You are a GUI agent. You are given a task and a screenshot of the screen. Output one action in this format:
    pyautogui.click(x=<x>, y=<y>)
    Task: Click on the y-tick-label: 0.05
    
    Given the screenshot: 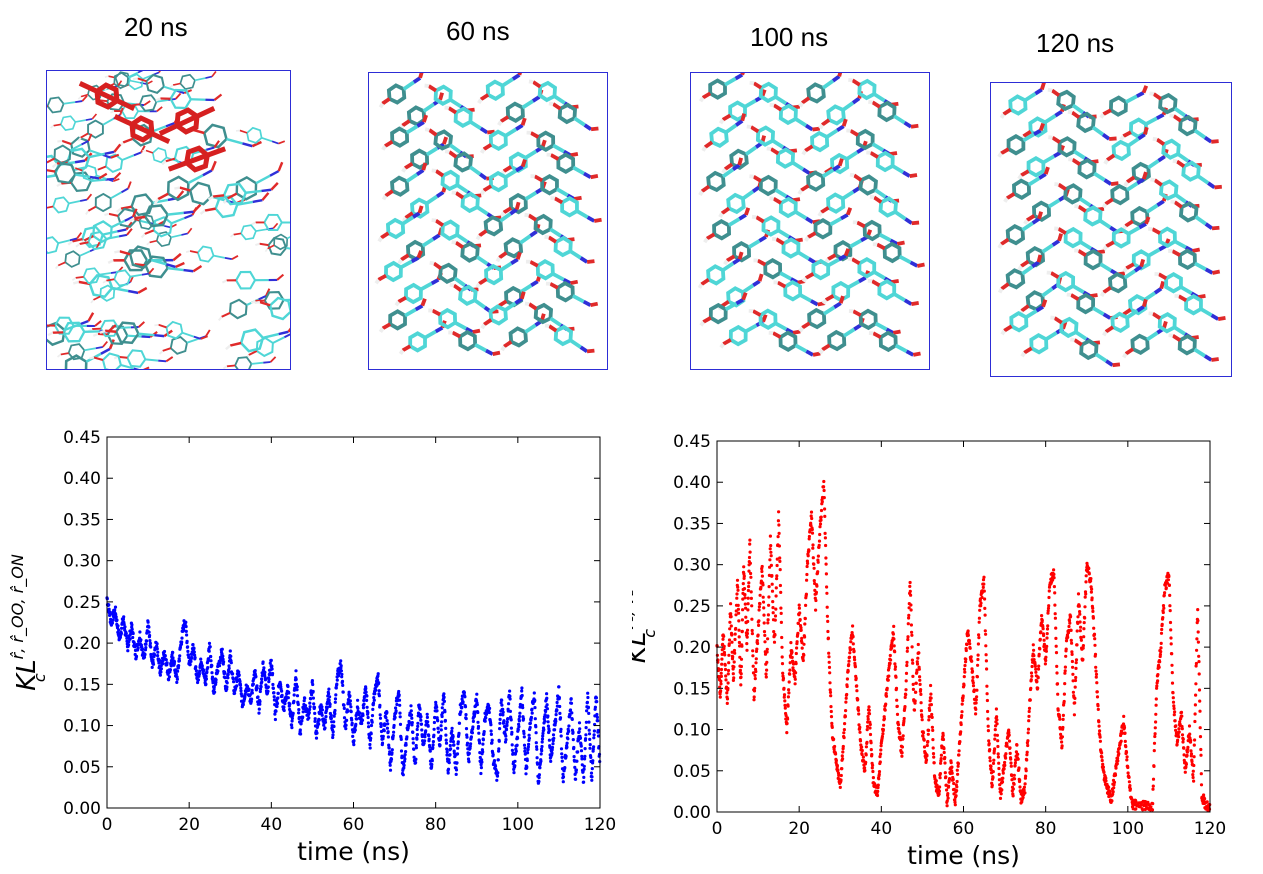 What is the action you would take?
    pyautogui.click(x=82, y=768)
    